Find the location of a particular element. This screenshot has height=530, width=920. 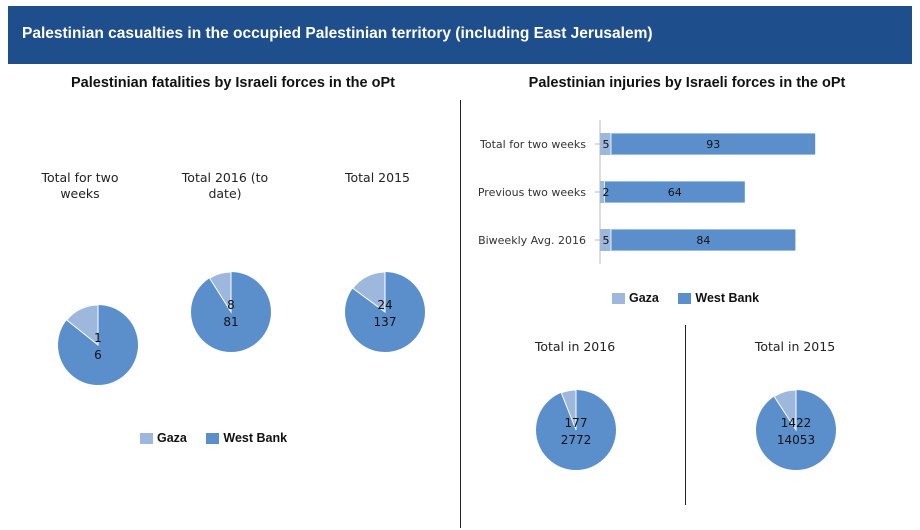

pie-label-2015: Total 2015 is located at coordinates (377, 177).